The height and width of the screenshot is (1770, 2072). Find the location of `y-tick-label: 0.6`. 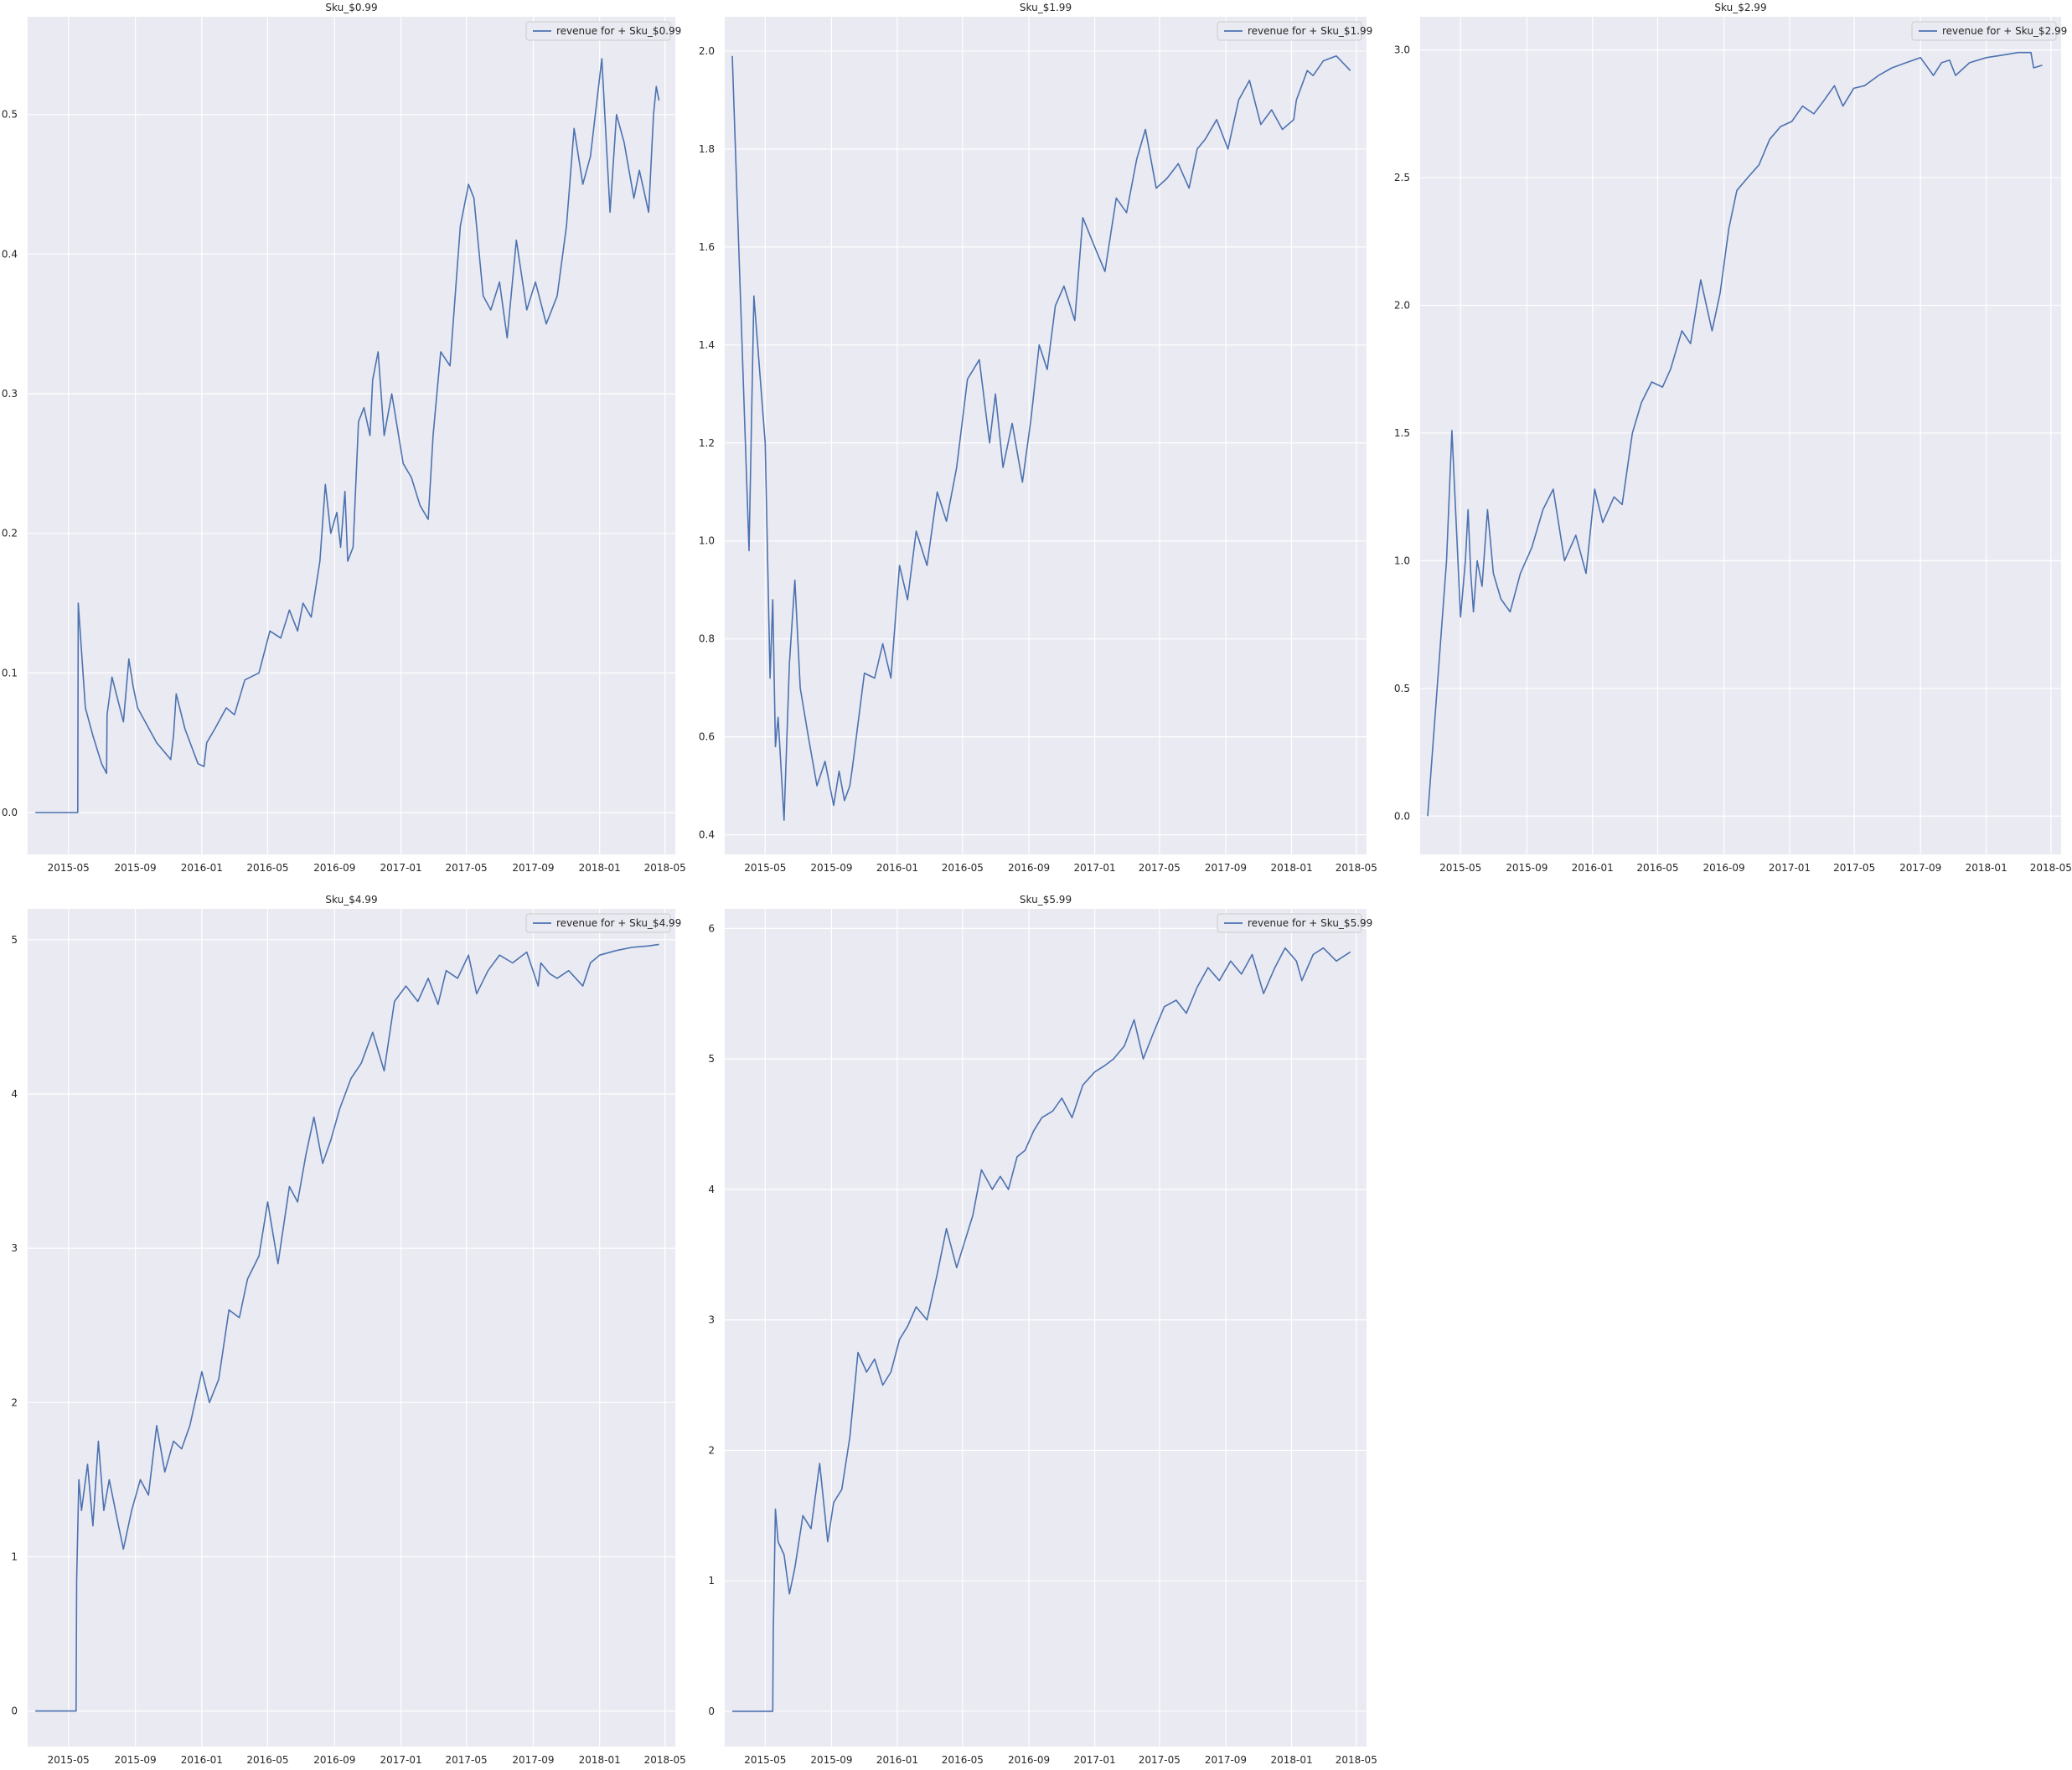

y-tick-label: 0.6 is located at coordinates (707, 737).